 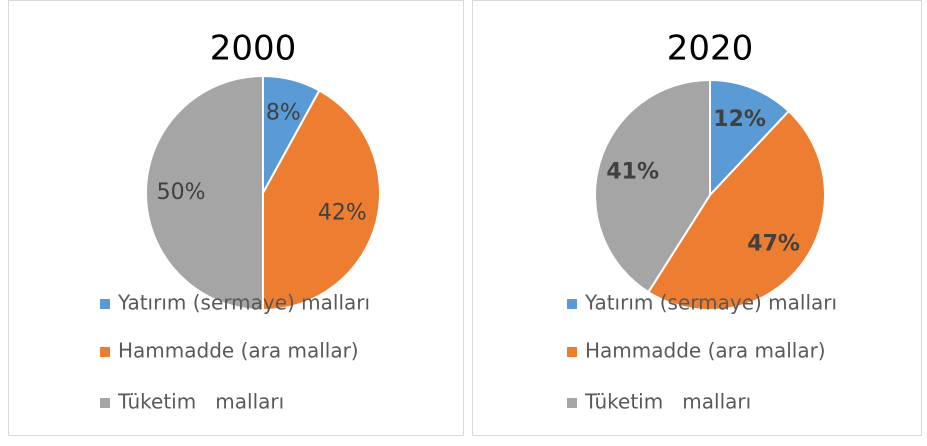 I want to click on chart-title: 2020, so click(x=710, y=49).